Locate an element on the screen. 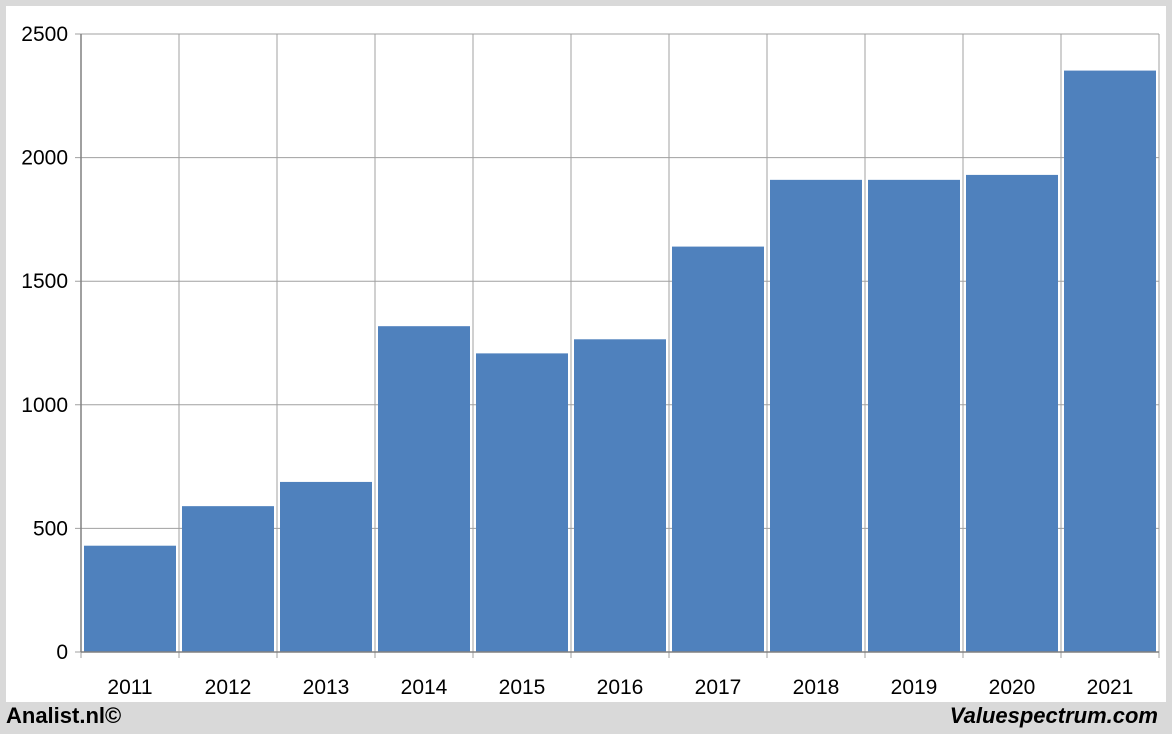  x-tick-label: 2013 is located at coordinates (326, 687).